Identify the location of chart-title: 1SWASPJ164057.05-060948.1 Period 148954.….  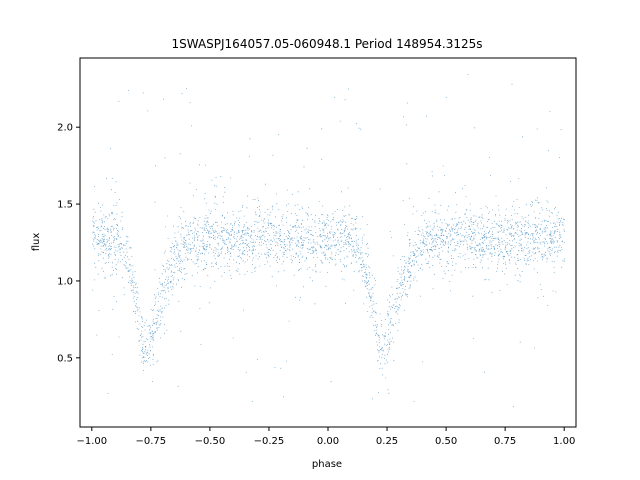
(326, 44).